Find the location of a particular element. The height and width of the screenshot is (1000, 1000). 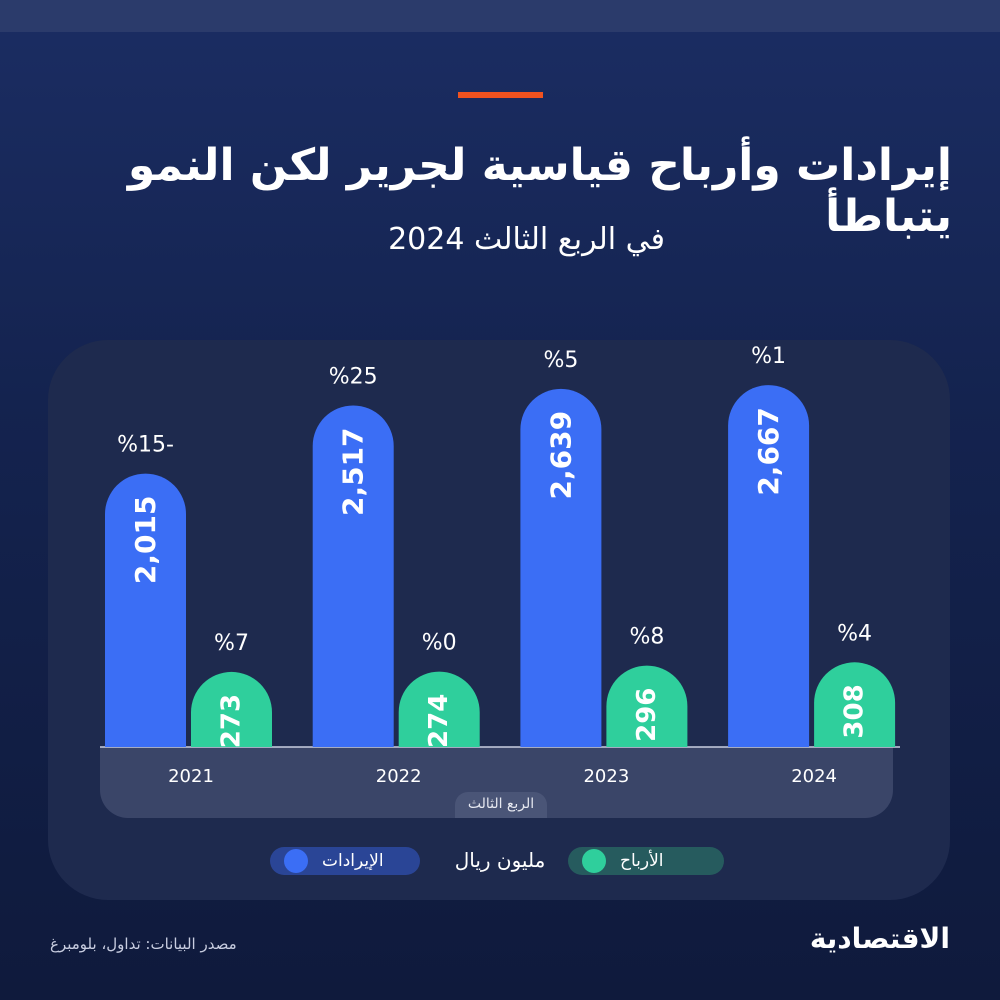

x-tick-label: 2021 is located at coordinates (191, 776).